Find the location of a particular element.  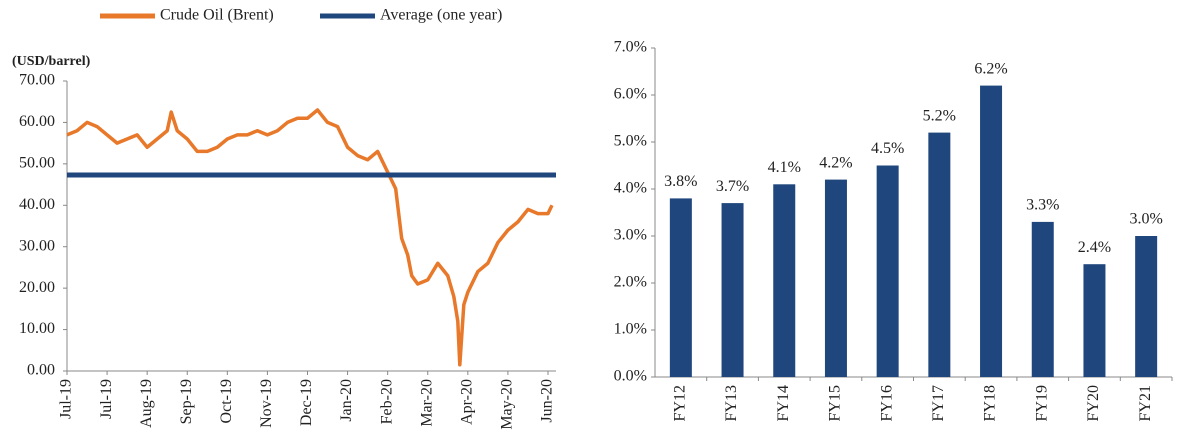

x-tick-label: Dec-19 is located at coordinates (306, 402).